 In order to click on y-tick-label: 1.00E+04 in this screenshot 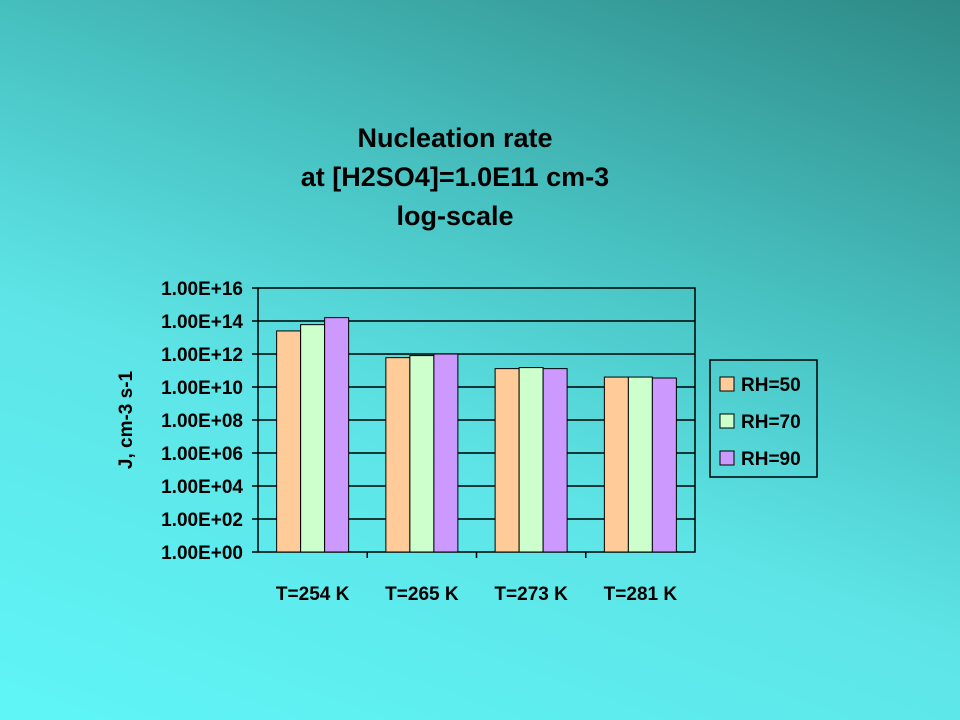, I will do `click(202, 487)`.